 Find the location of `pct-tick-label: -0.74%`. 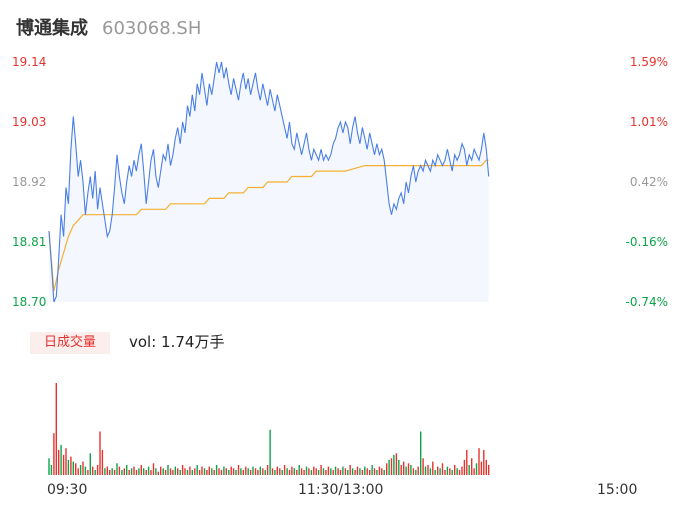

pct-tick-label: -0.74% is located at coordinates (646, 302).